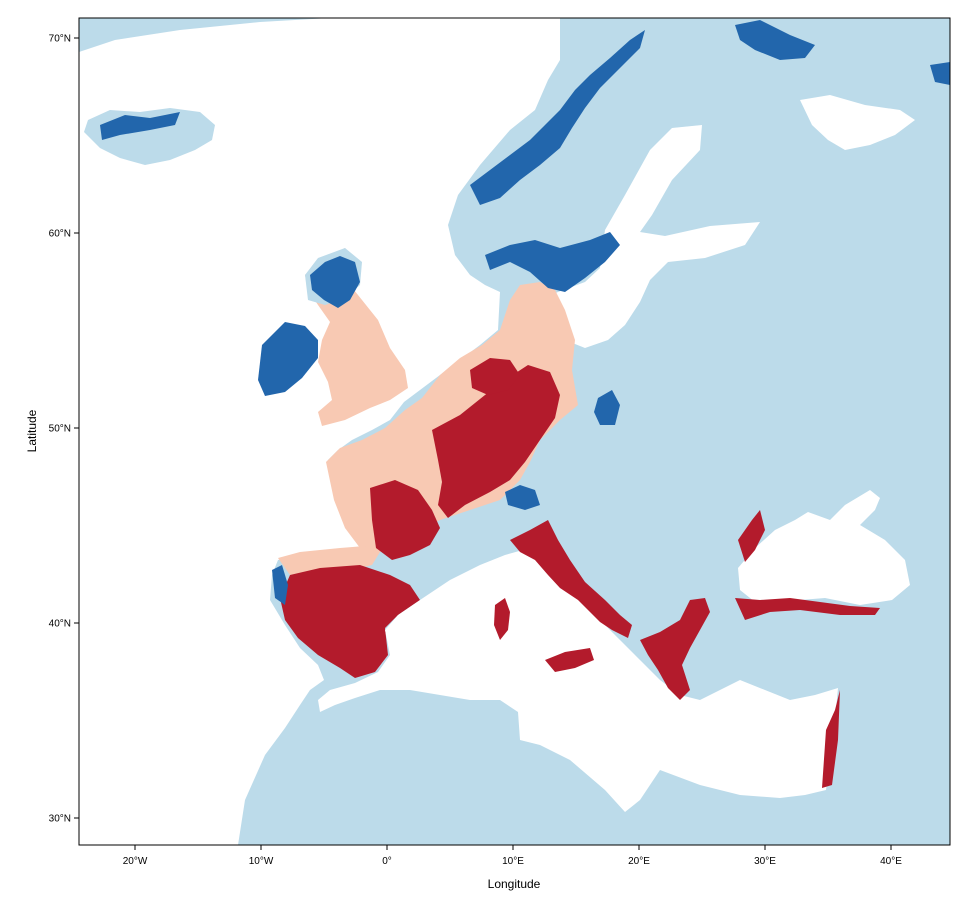 The height and width of the screenshot is (900, 980). What do you see at coordinates (571, 579) in the screenshot?
I see `italy-red` at bounding box center [571, 579].